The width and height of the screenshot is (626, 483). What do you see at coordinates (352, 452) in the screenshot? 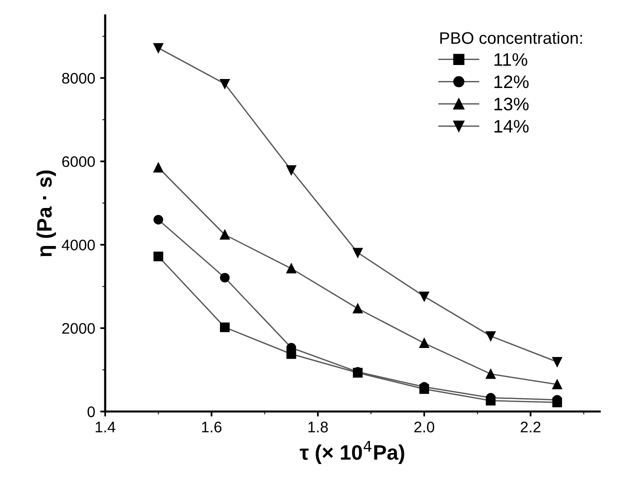
I see `x-axis-title: τ (× 10$^{4}$Pa)` at bounding box center [352, 452].